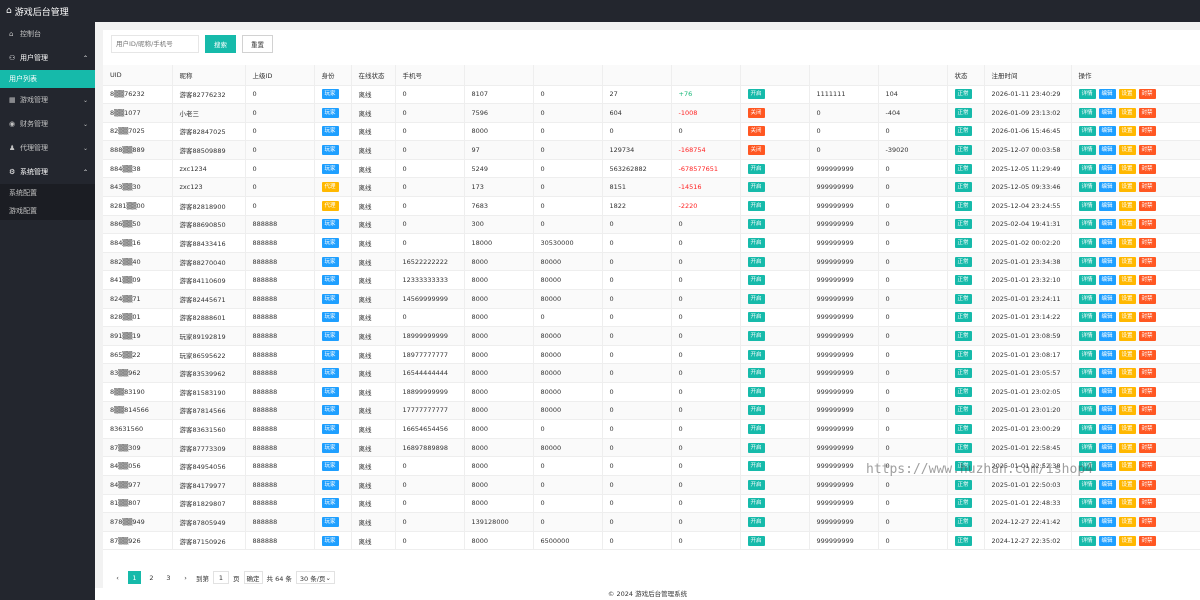  Describe the element at coordinates (117, 577) in the screenshot. I see `prev-page-icon: ‹` at that location.